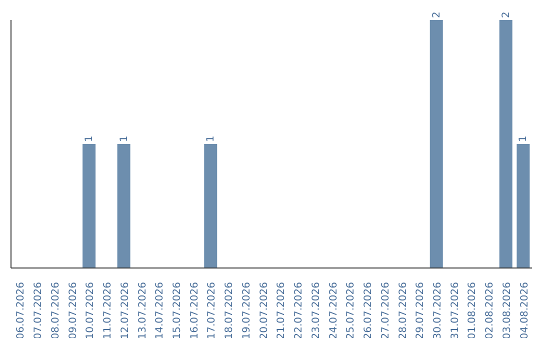  What do you see at coordinates (194, 311) in the screenshot?
I see `x-tick-label: 16.07.2026` at bounding box center [194, 311].